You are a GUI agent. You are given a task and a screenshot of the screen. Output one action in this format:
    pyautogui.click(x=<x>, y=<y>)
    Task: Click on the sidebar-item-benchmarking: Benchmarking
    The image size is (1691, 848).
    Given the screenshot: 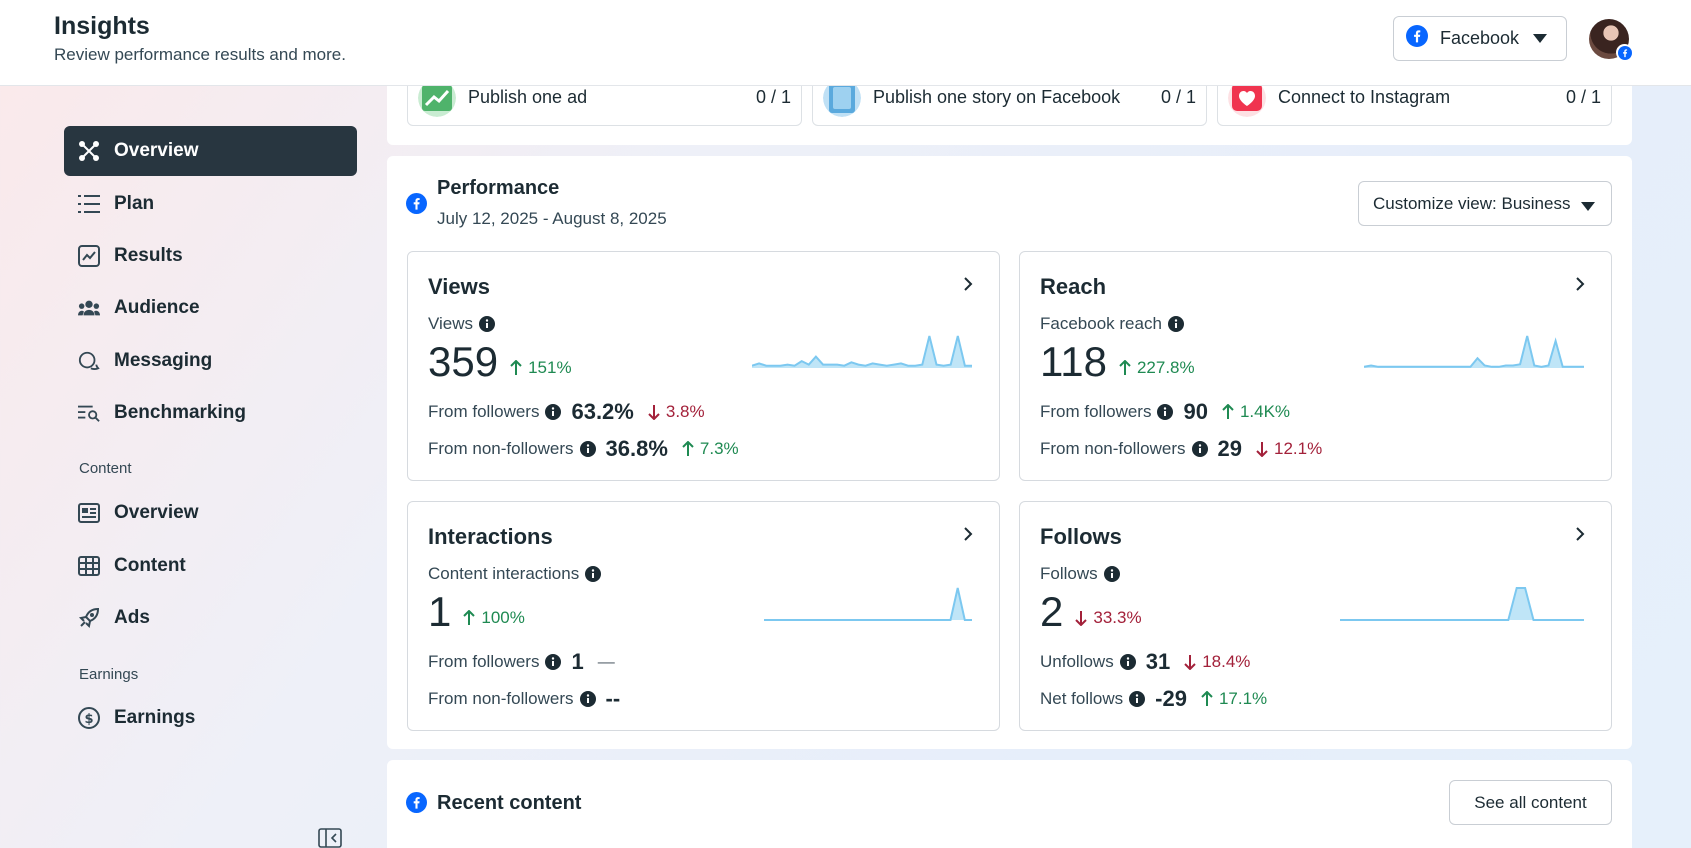 What is the action you would take?
    pyautogui.click(x=210, y=413)
    